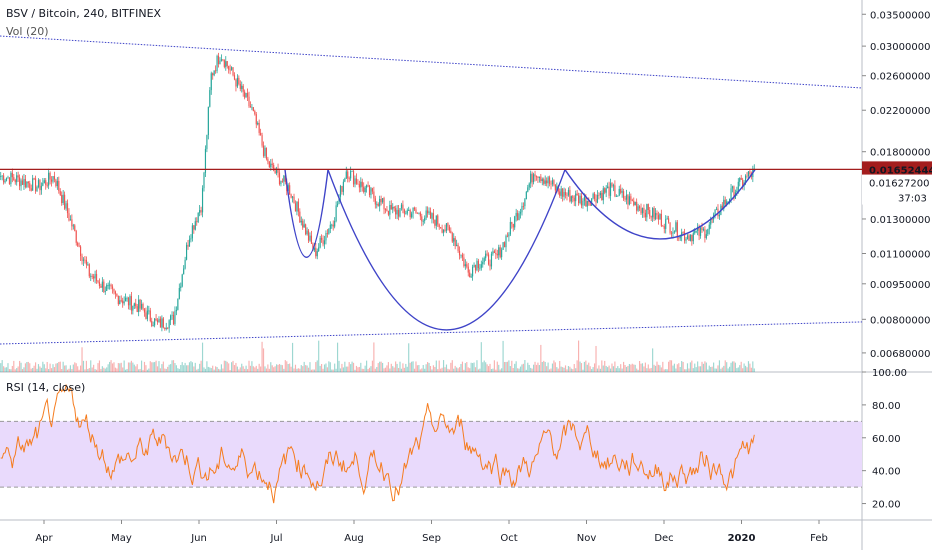 This screenshot has height=550, width=932. What do you see at coordinates (886, 439) in the screenshot?
I see `rsi-tick-label: 60.00` at bounding box center [886, 439].